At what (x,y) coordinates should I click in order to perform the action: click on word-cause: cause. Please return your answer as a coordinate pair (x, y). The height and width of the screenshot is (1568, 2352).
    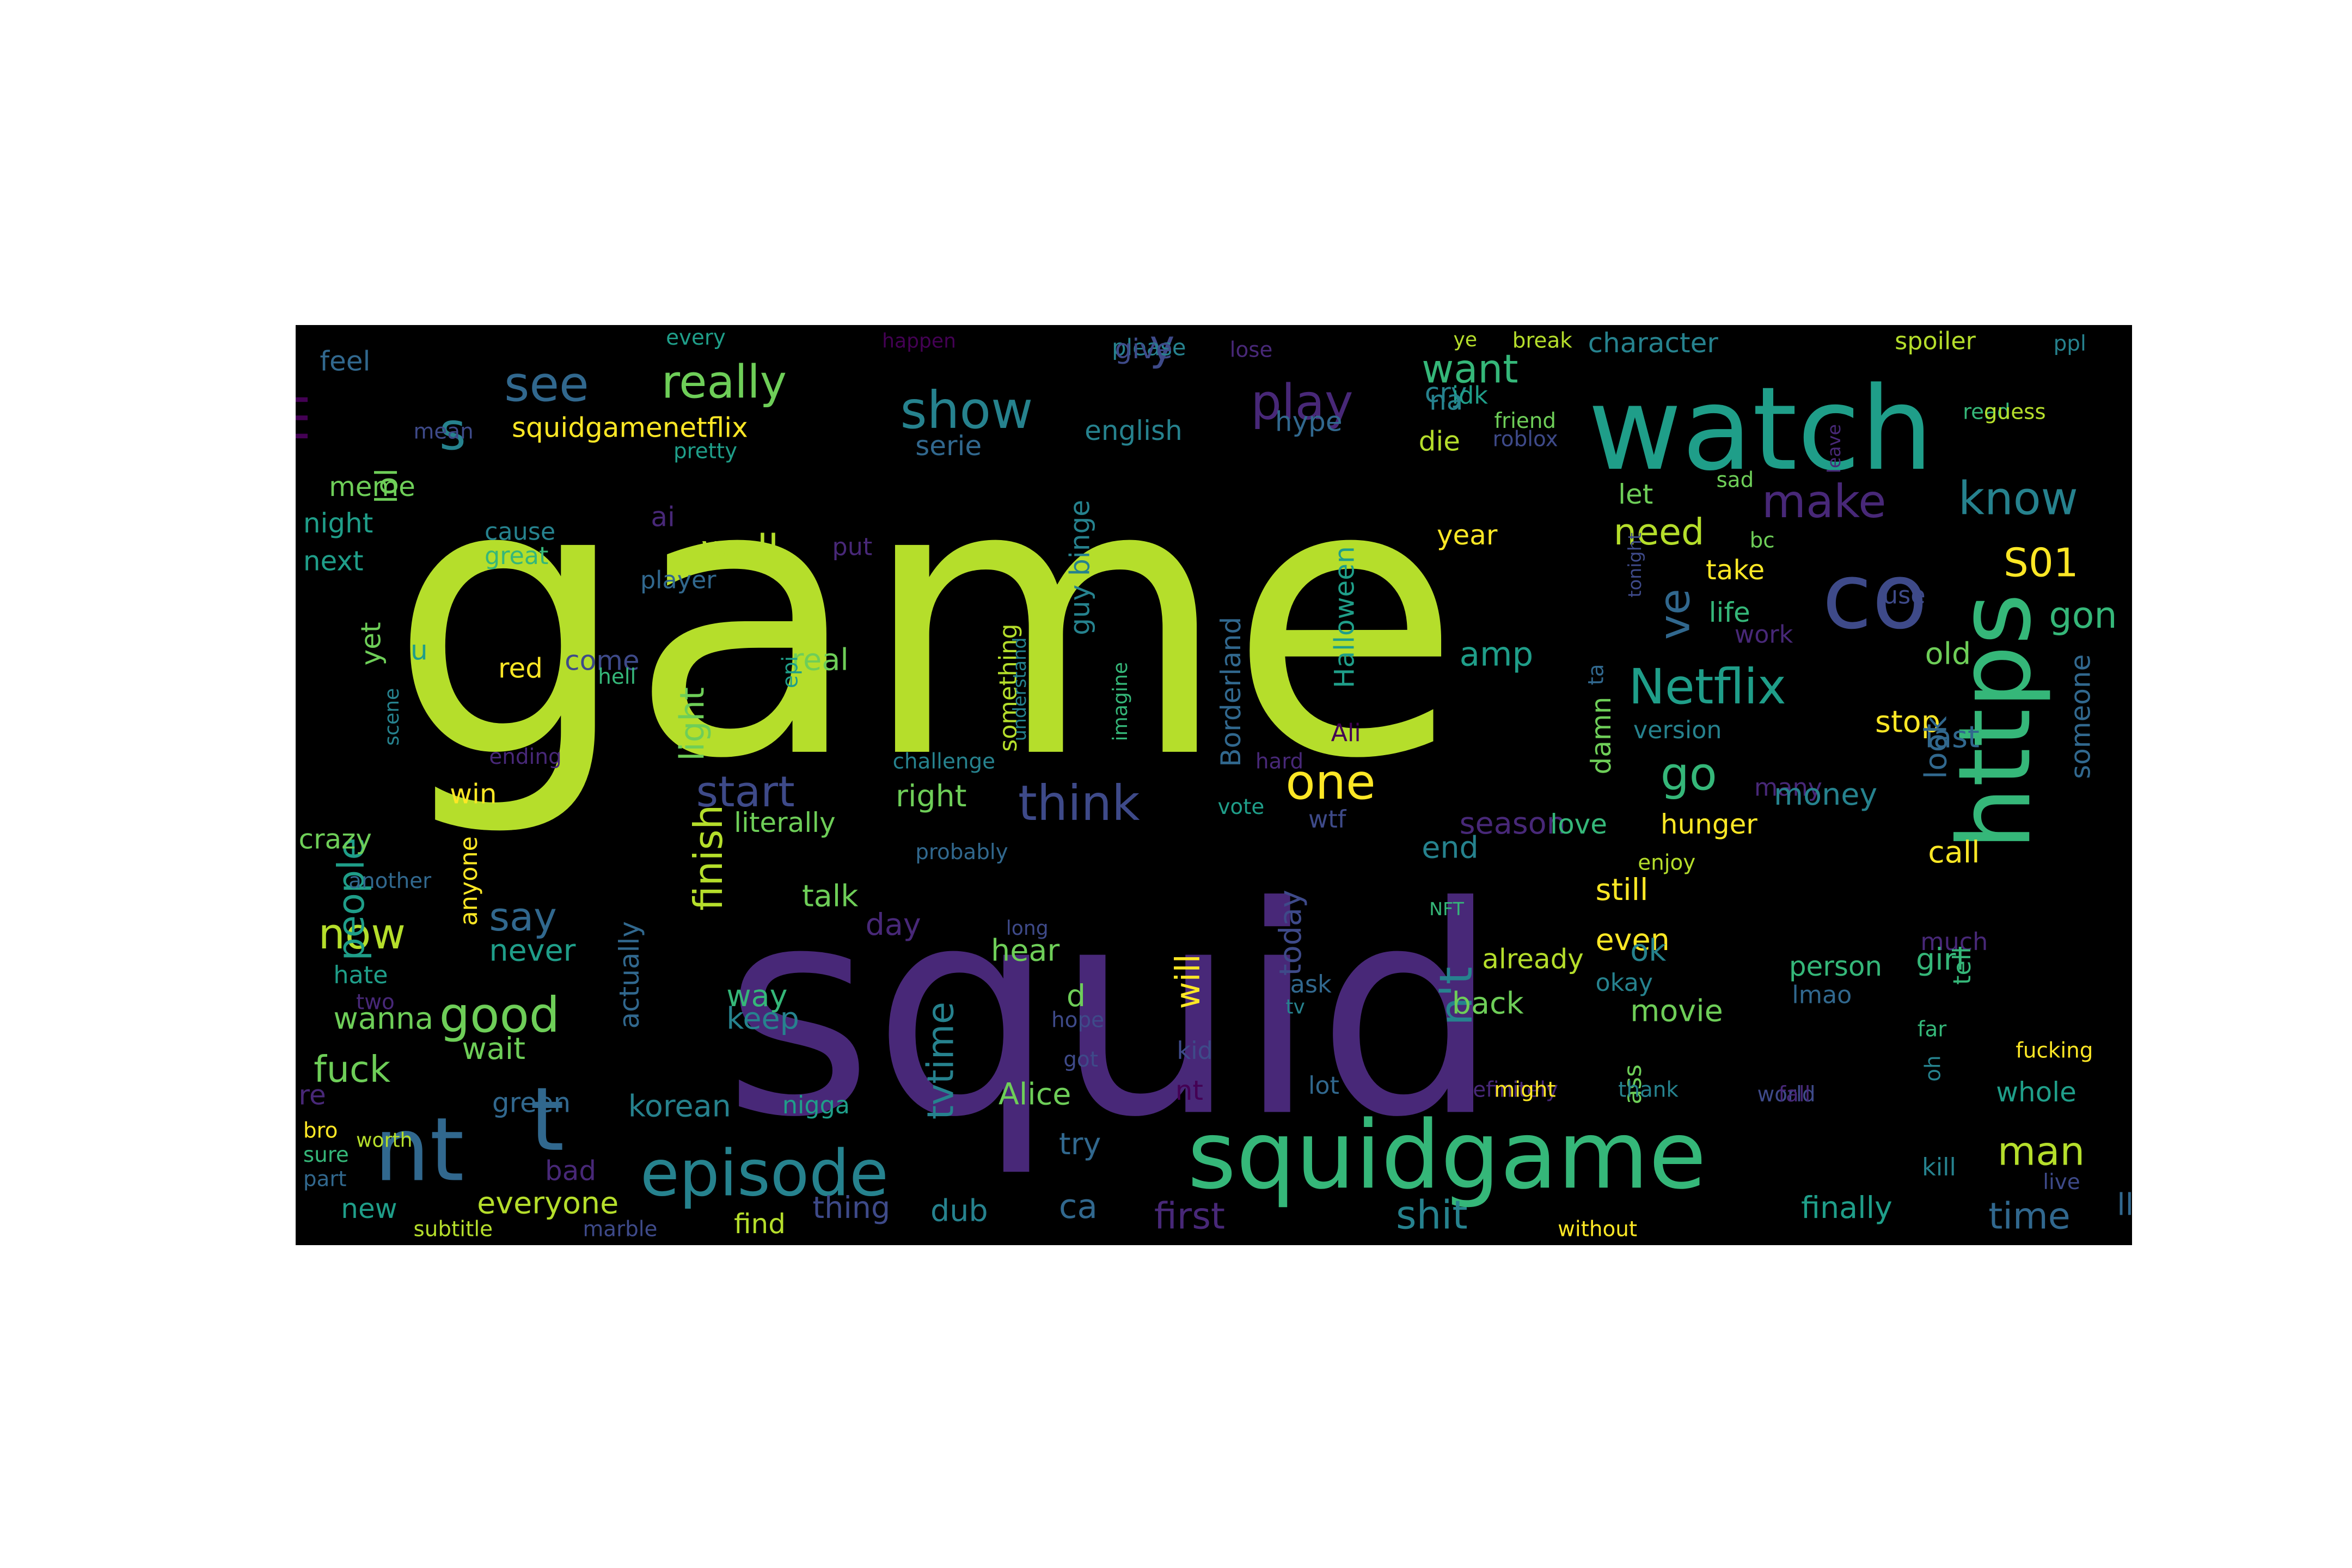
    Looking at the image, I should click on (520, 532).